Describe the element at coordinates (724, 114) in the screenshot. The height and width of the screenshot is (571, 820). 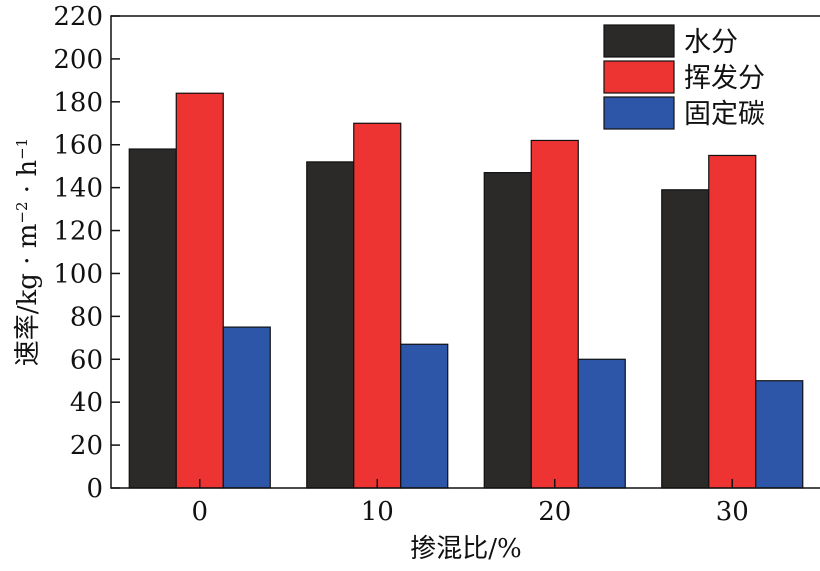
I see `legend-label-2: 固定碳` at that location.